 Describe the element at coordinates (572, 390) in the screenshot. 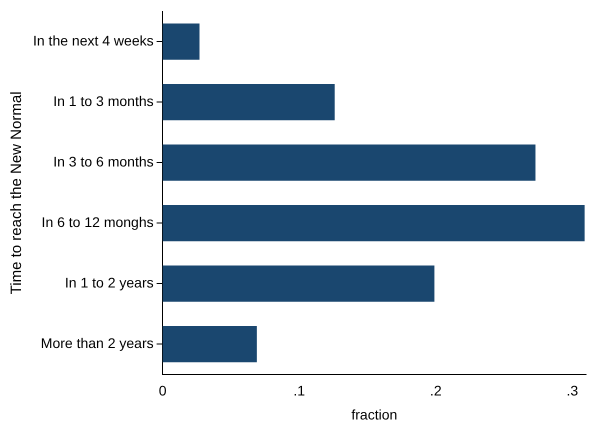

I see `x-tick-label: .3` at that location.